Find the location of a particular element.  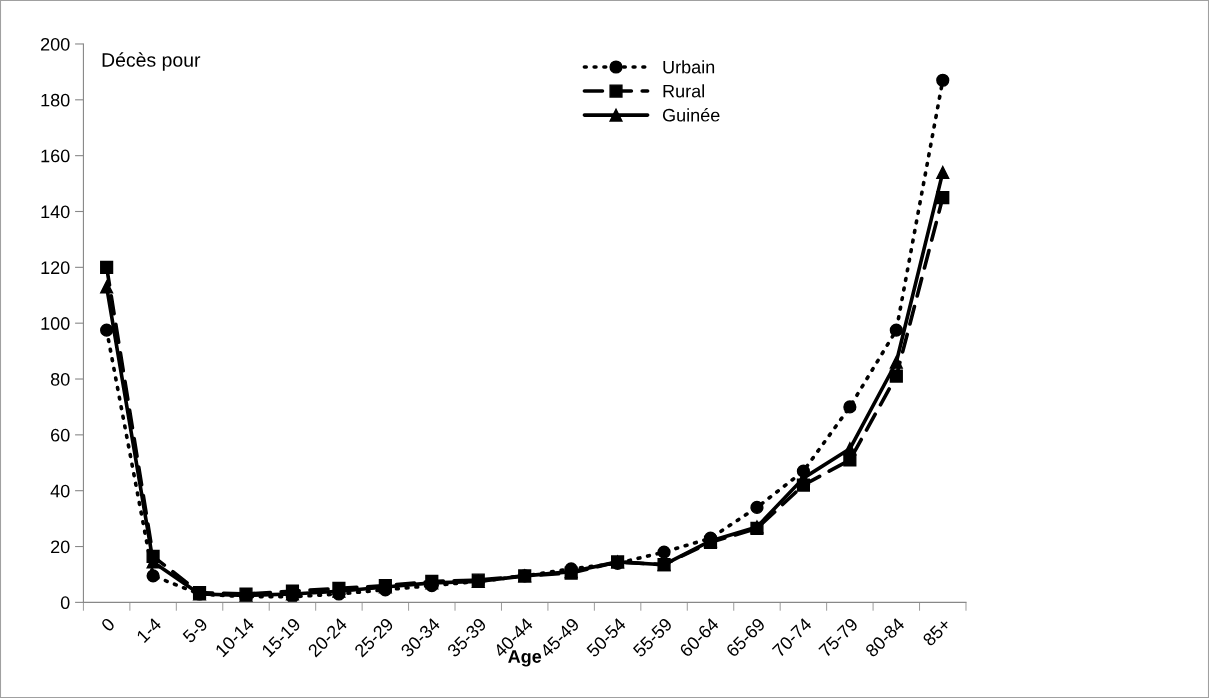

y-tick-label: 120 is located at coordinates (55, 268).